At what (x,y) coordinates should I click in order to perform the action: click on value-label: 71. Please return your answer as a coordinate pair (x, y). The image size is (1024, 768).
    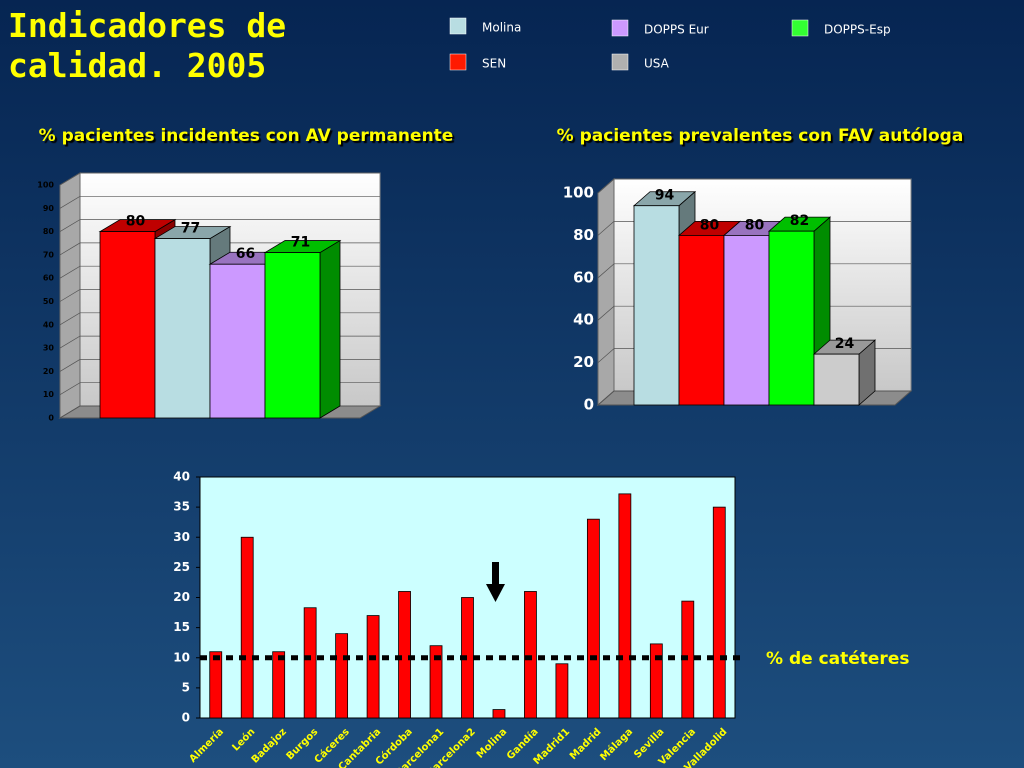
    Looking at the image, I should click on (300, 243).